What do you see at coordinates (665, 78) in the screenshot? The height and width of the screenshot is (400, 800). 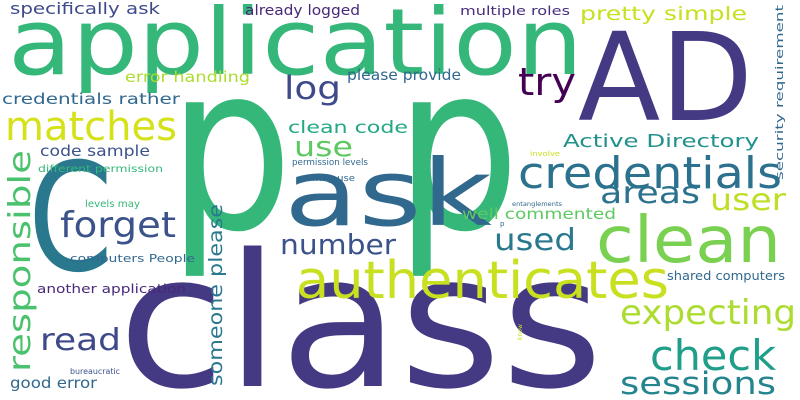 I see `word: AD` at bounding box center [665, 78].